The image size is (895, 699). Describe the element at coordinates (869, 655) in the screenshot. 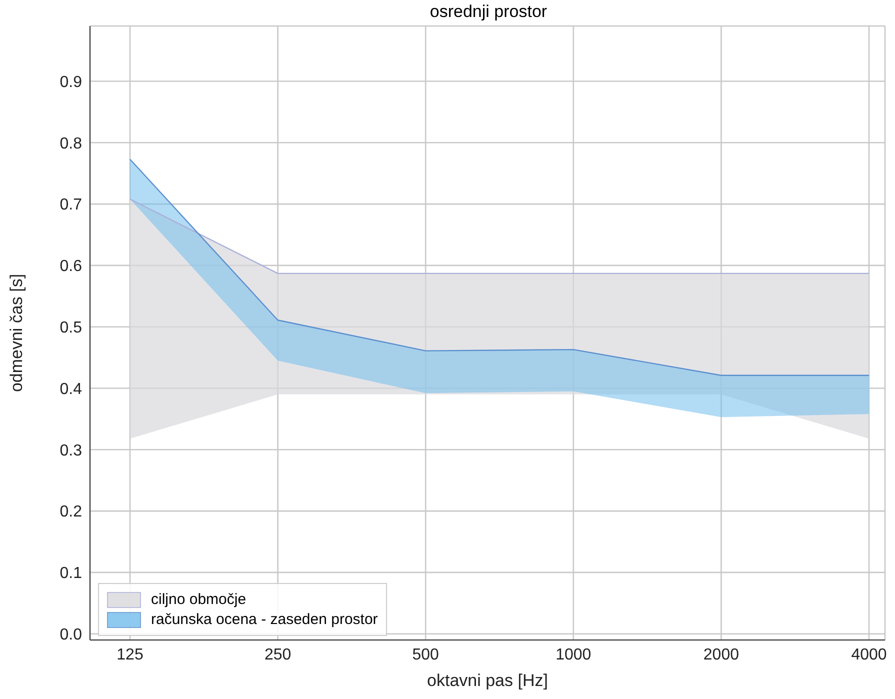

I see `x-tick-label: 4000` at that location.